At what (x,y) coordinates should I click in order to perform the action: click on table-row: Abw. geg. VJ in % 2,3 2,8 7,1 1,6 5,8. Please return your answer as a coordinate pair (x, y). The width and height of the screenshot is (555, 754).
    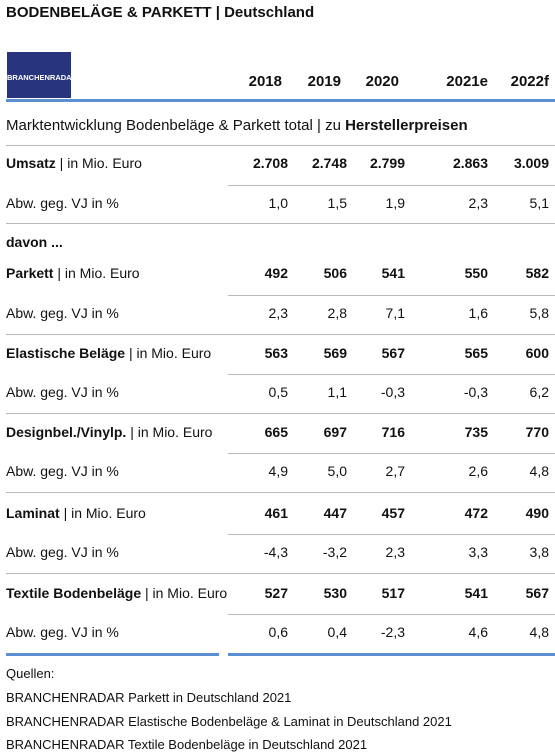
    Looking at the image, I should click on (277, 316).